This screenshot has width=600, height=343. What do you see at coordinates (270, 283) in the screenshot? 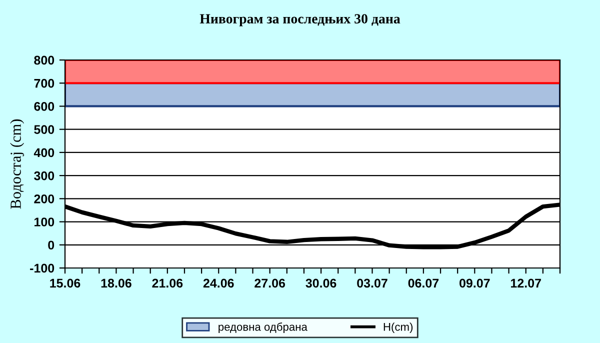
I see `x-tick-label: 27.06` at bounding box center [270, 283].